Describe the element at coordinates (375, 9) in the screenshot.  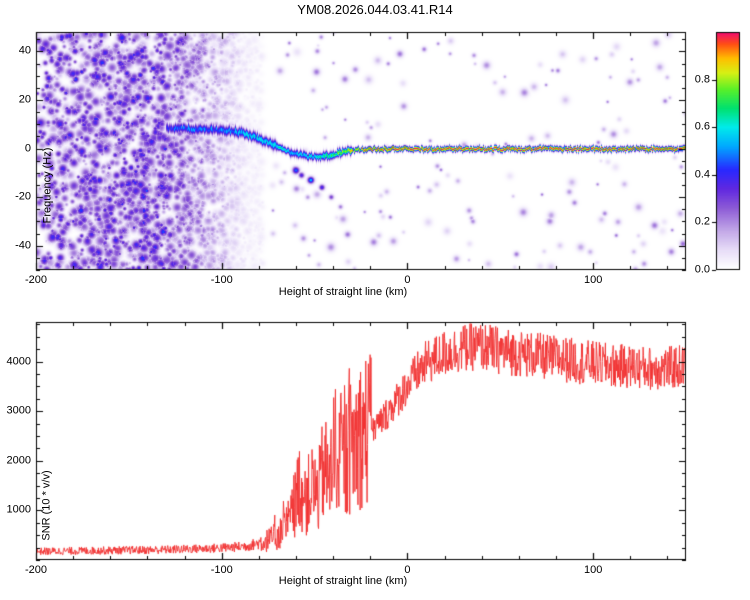
I see `figure-title: YM08.2026.044.03.41.R14` at that location.